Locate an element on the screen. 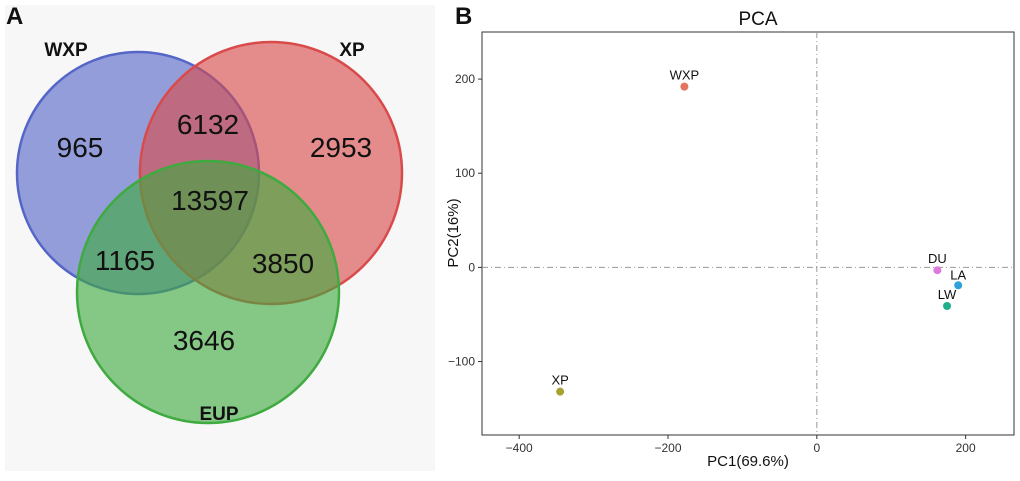 This screenshot has height=481, width=1020. y-axis-ticks: −100 0 100 200 is located at coordinates (465, 220).